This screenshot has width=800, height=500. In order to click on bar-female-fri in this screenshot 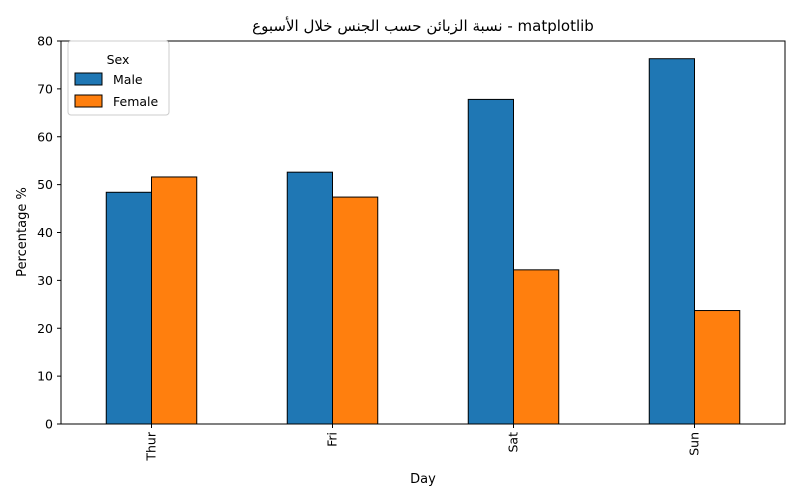, I will do `click(355, 310)`.